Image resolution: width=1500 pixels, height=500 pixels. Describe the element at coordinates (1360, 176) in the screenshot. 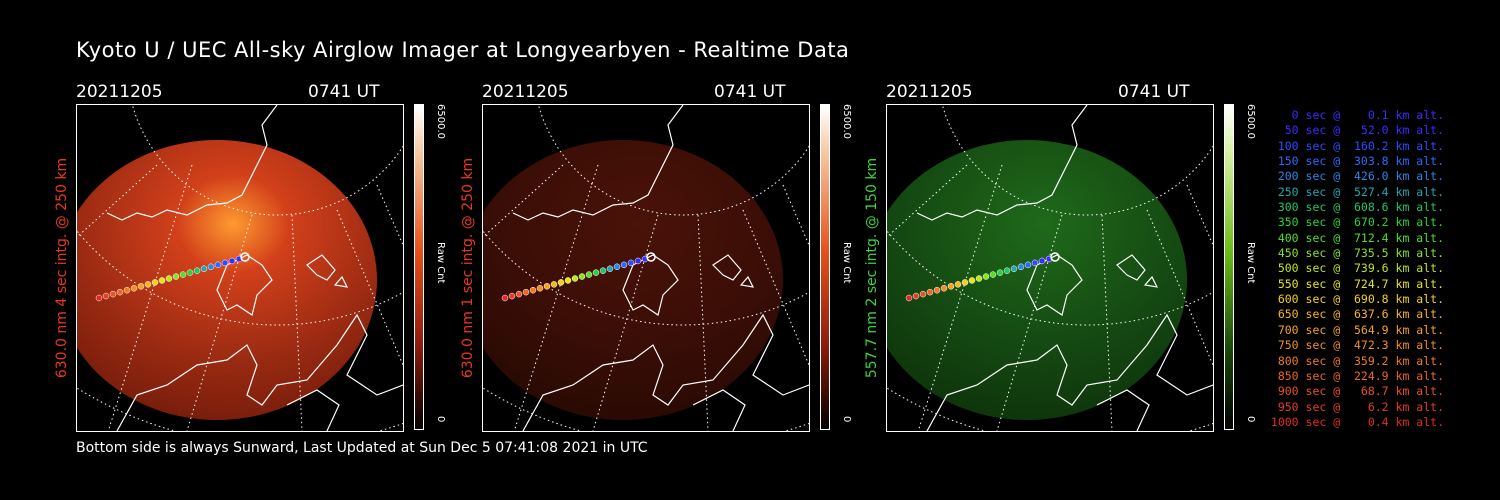

I see `legend-entry: 200 sec @ 426.0 km alt.` at that location.